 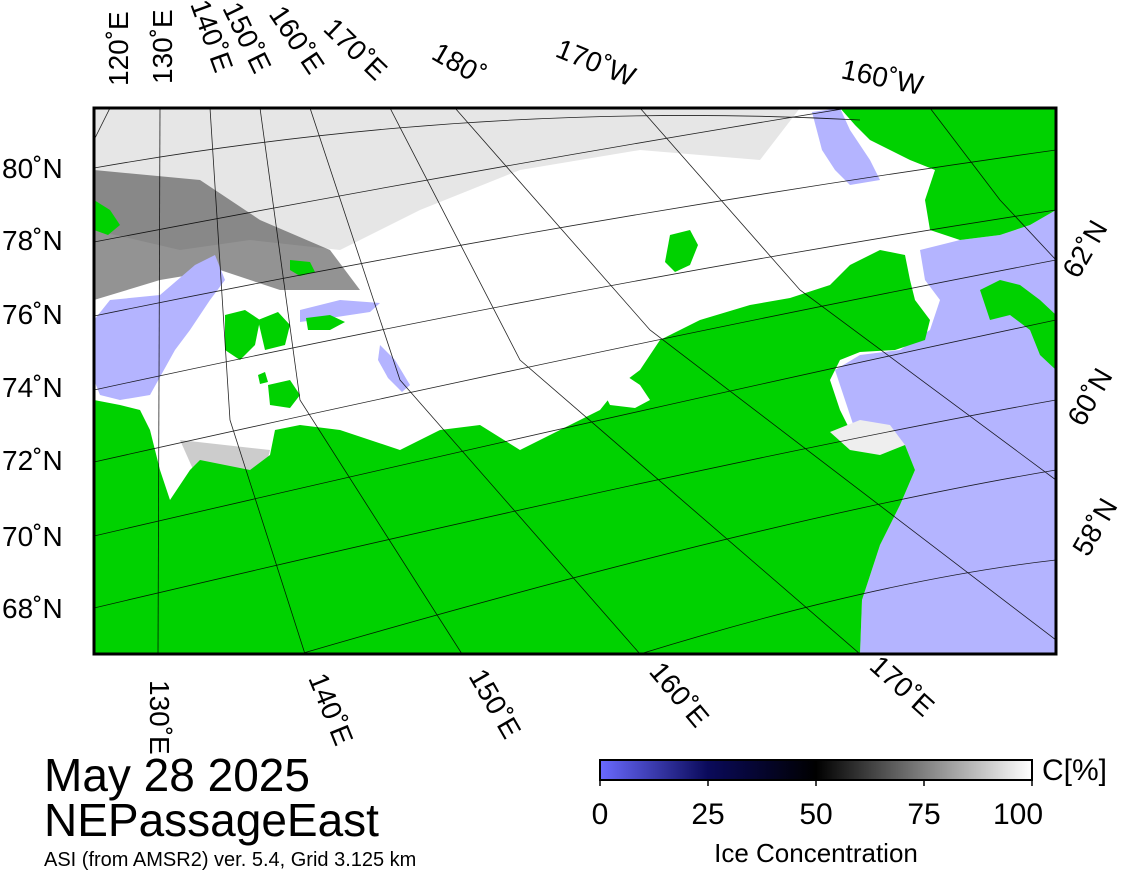 I want to click on colorbar-tick-75: 75, so click(x=924, y=814).